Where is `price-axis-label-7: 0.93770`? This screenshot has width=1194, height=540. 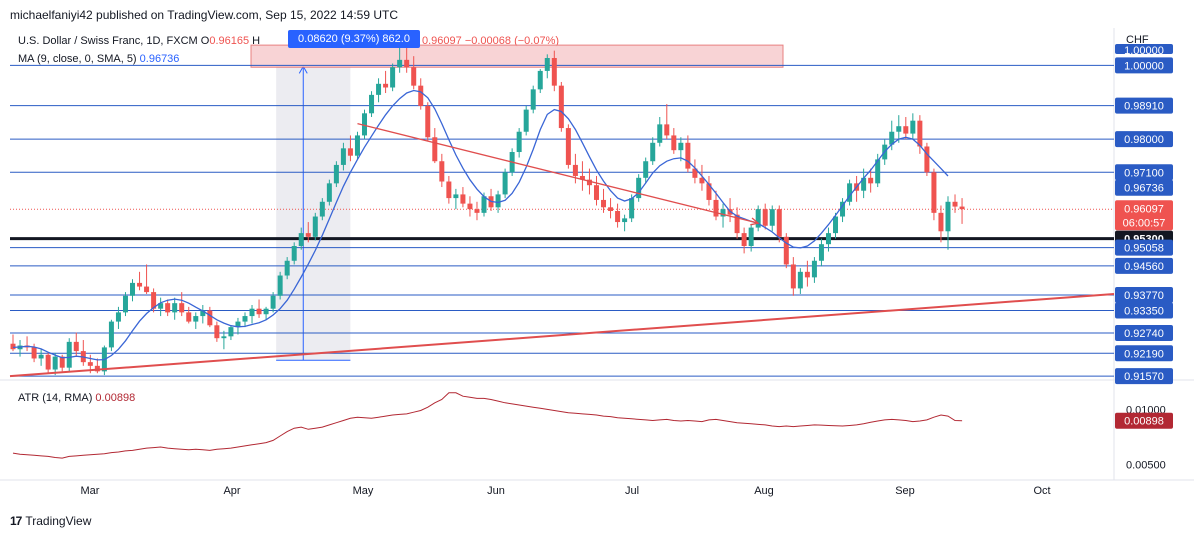 price-axis-label-7: 0.93770 is located at coordinates (1144, 295).